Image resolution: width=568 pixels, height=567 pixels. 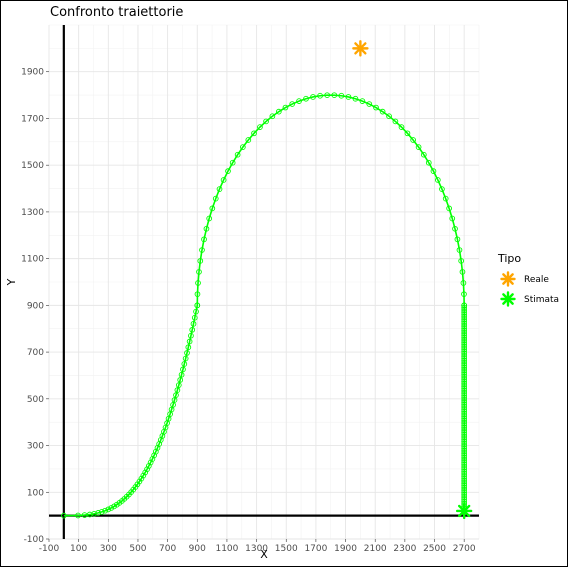 I want to click on y-tick-label: 1700, so click(x=32, y=119).